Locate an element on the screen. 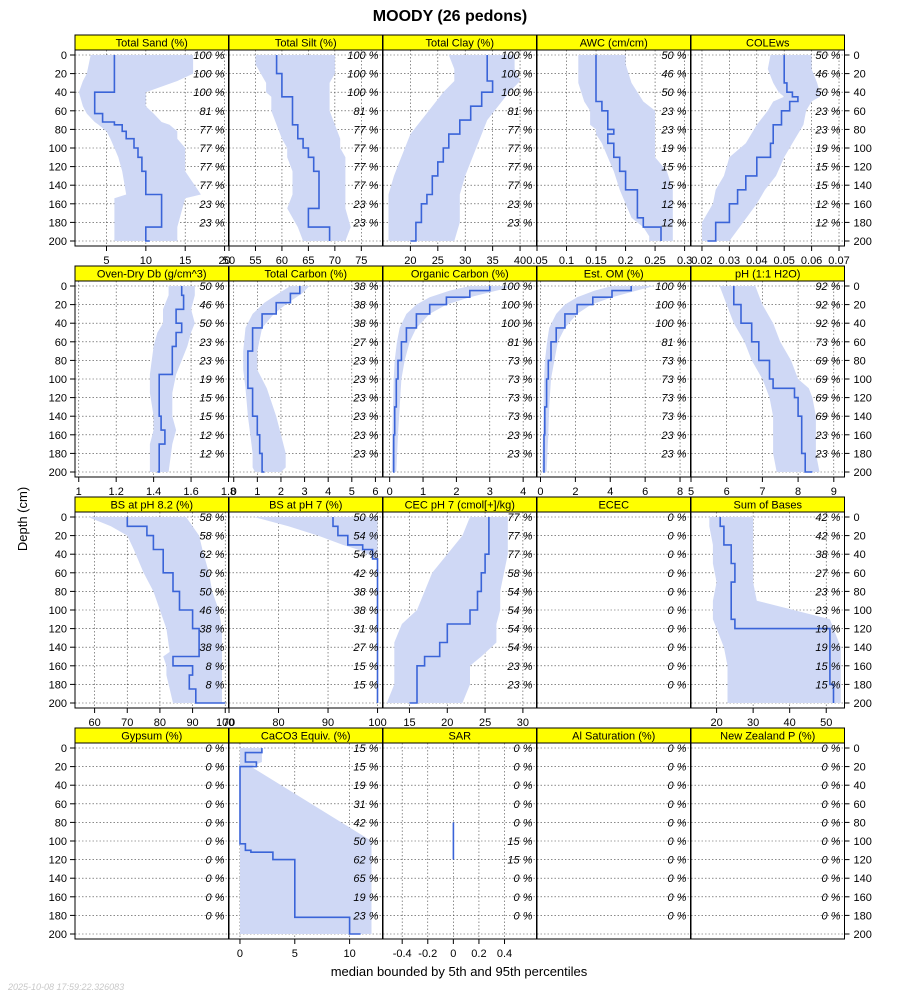 Image resolution: width=900 pixels, height=1000 pixels. data-coverage-label: 27 % is located at coordinates (365, 343).